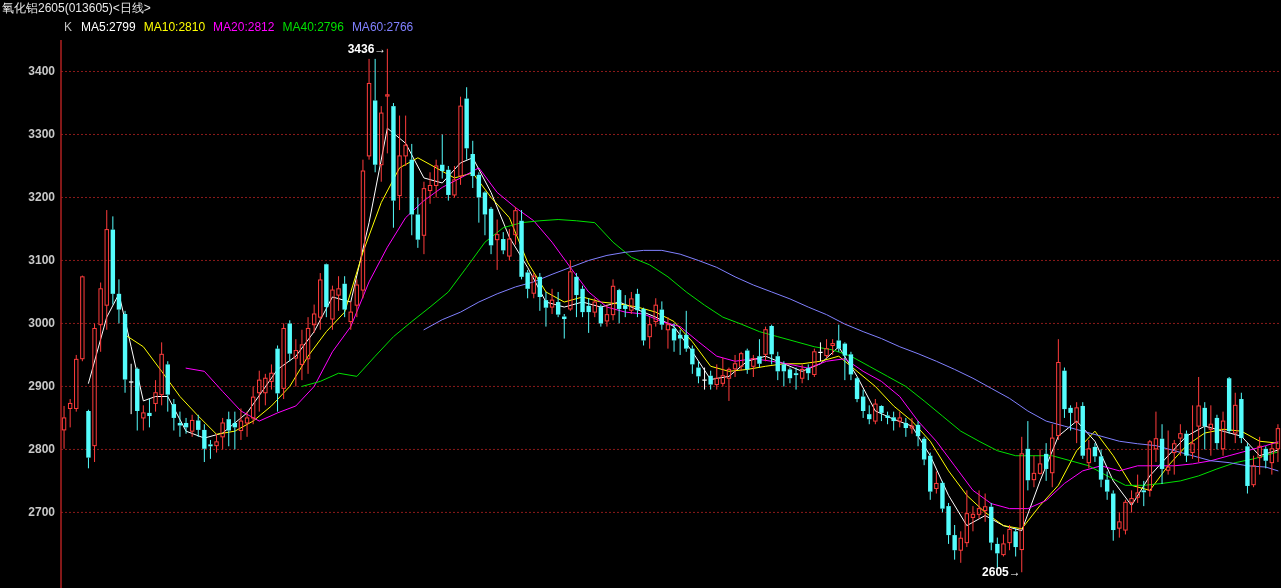  I want to click on y-tick-label: 3300, so click(42, 134).